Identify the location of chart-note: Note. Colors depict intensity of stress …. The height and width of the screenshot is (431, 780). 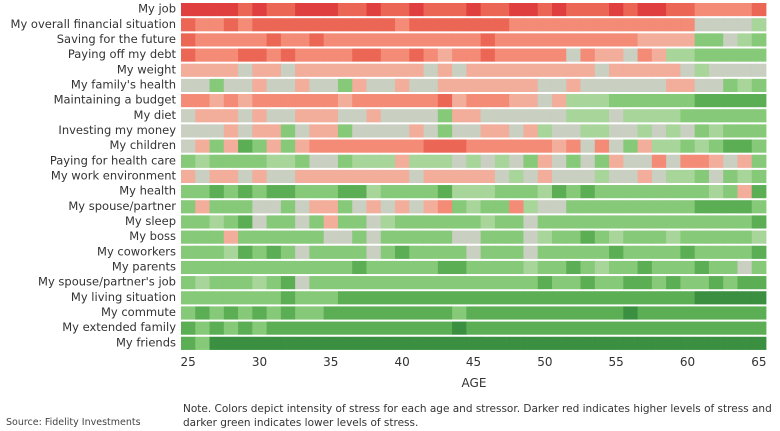
(477, 416).